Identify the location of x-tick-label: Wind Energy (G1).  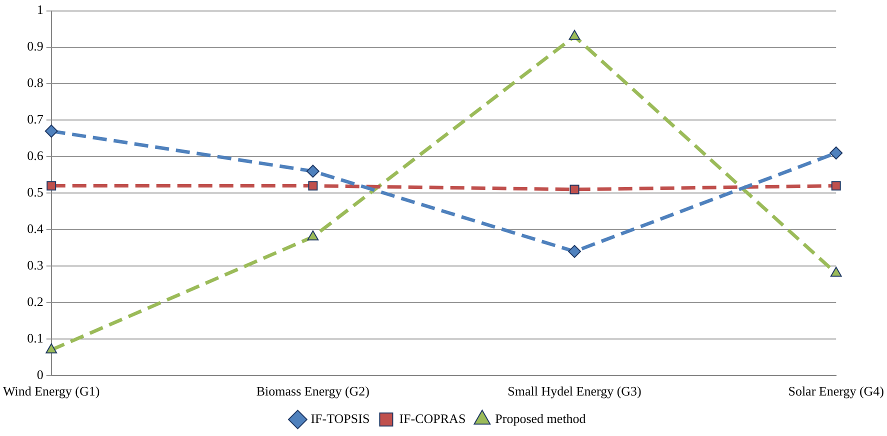
(51, 391).